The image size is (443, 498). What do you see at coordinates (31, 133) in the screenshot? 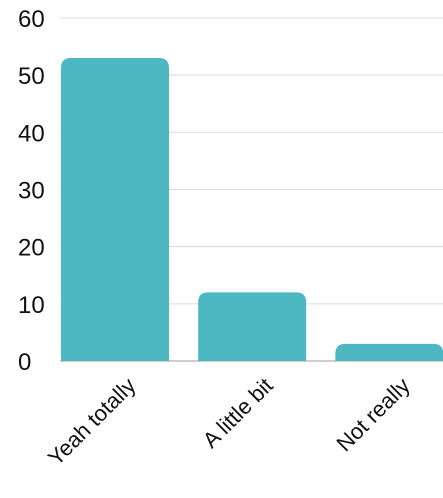
I see `y-tick-label: 40` at bounding box center [31, 133].